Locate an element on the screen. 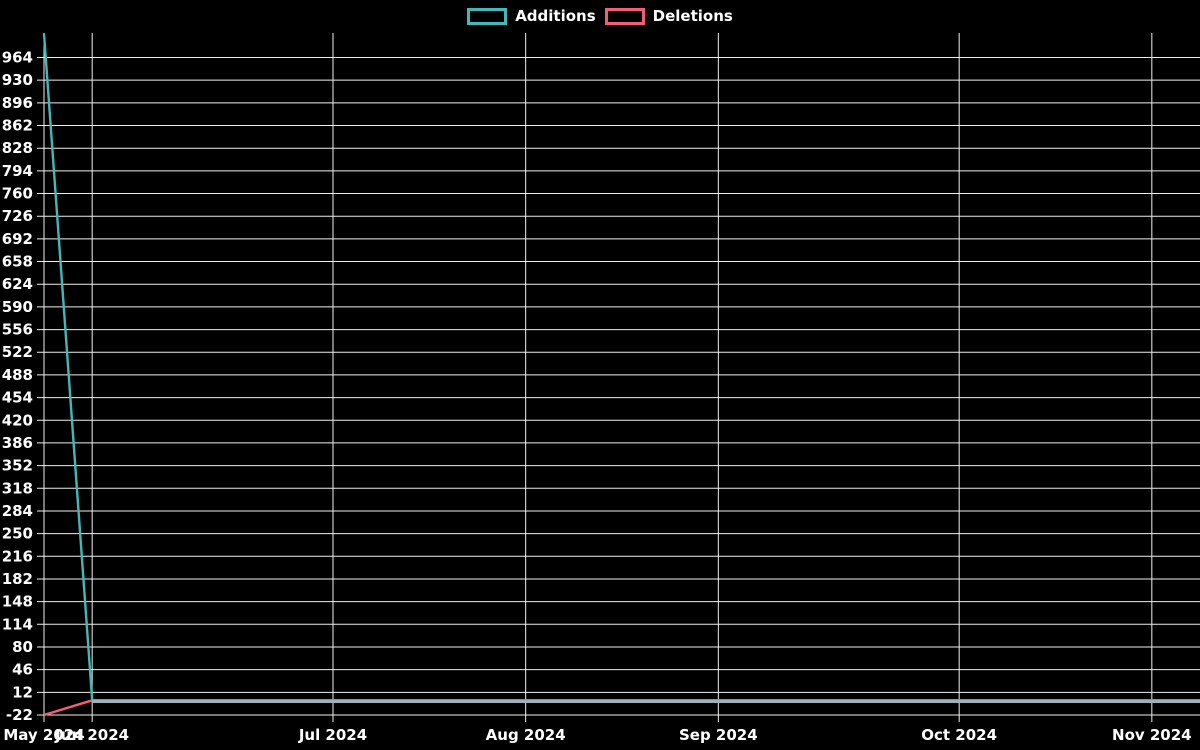  deletions-legend-label: Deletions is located at coordinates (692, 16).